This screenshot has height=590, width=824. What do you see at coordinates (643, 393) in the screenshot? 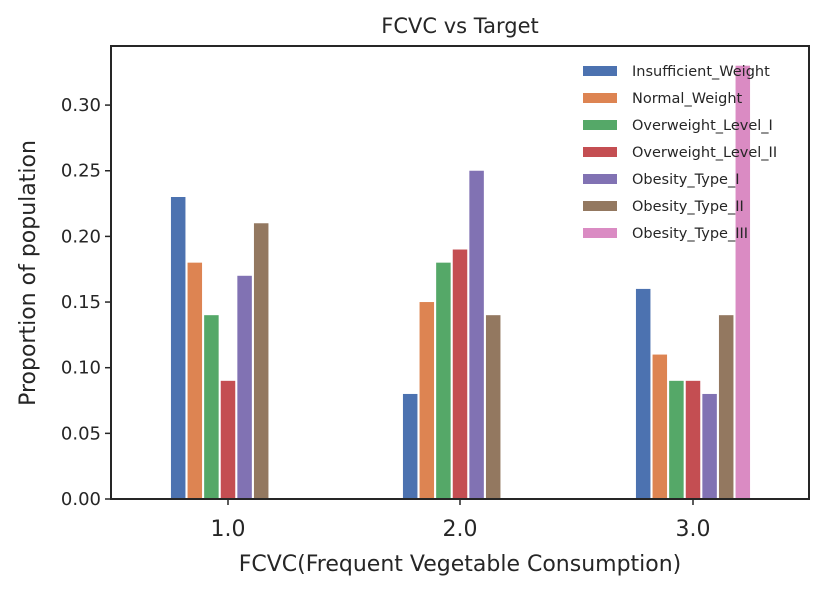
I see `bar-insufficient-weight-3.0` at bounding box center [643, 393].